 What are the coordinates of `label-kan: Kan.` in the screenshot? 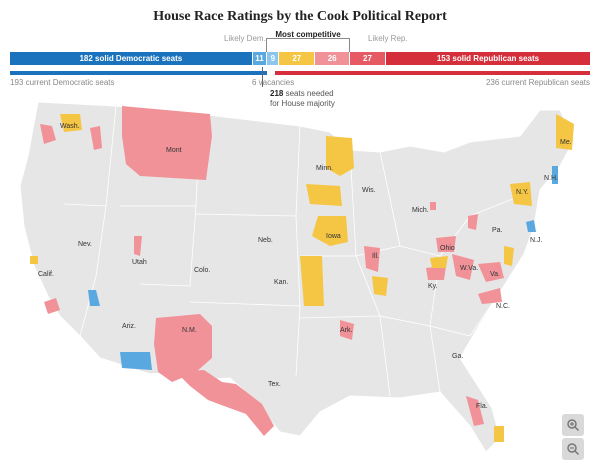 It's located at (281, 282).